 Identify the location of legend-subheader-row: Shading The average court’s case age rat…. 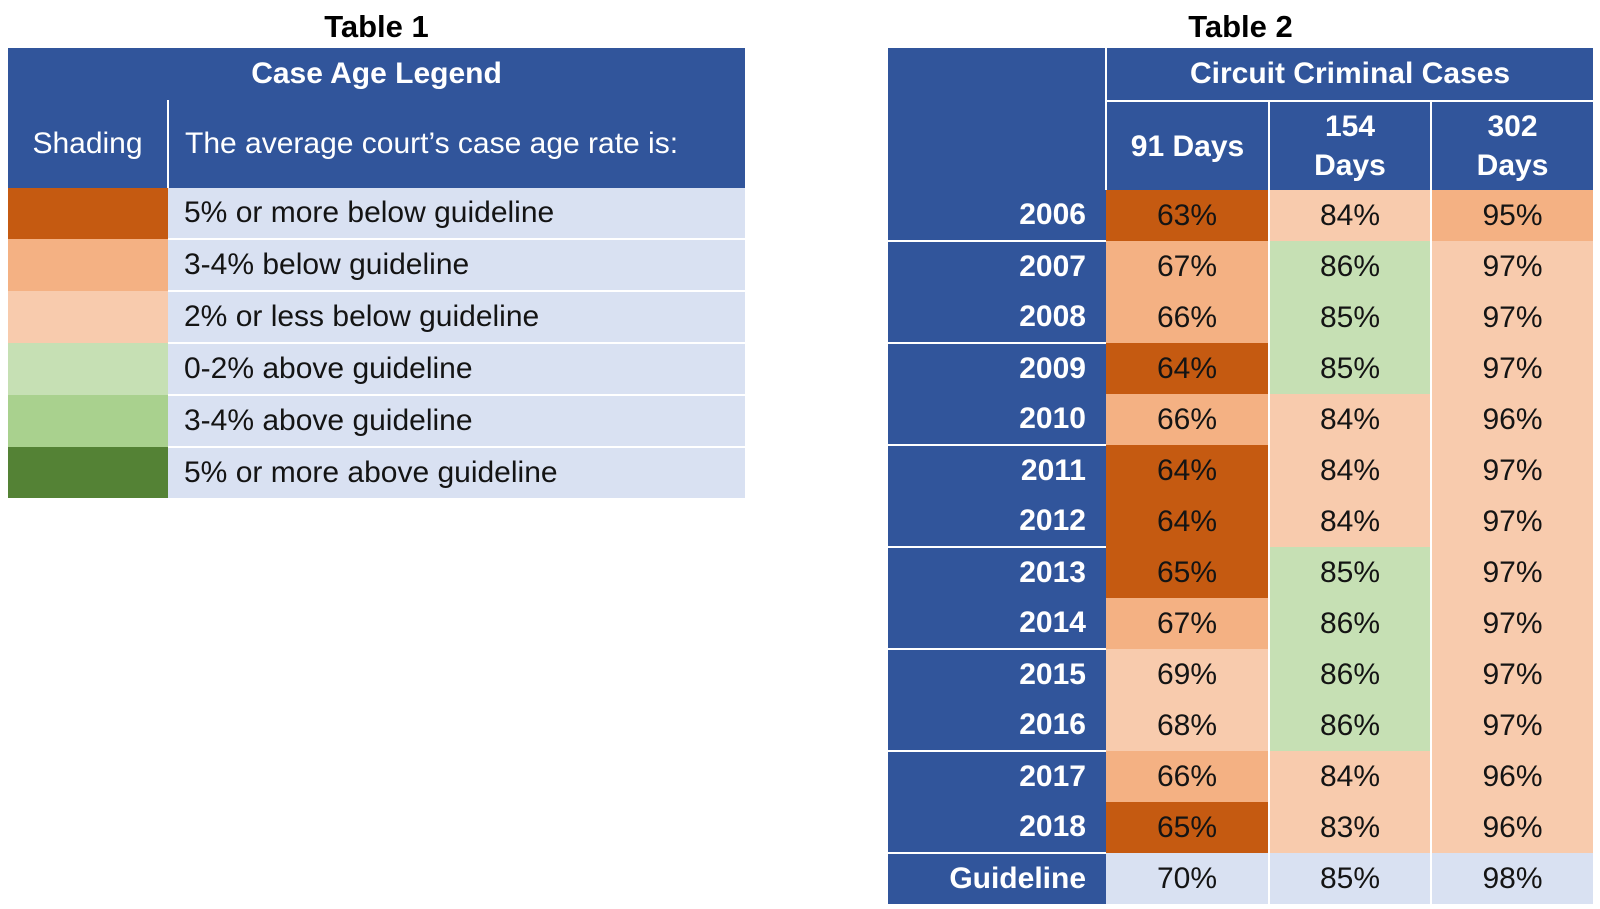
(376, 144).